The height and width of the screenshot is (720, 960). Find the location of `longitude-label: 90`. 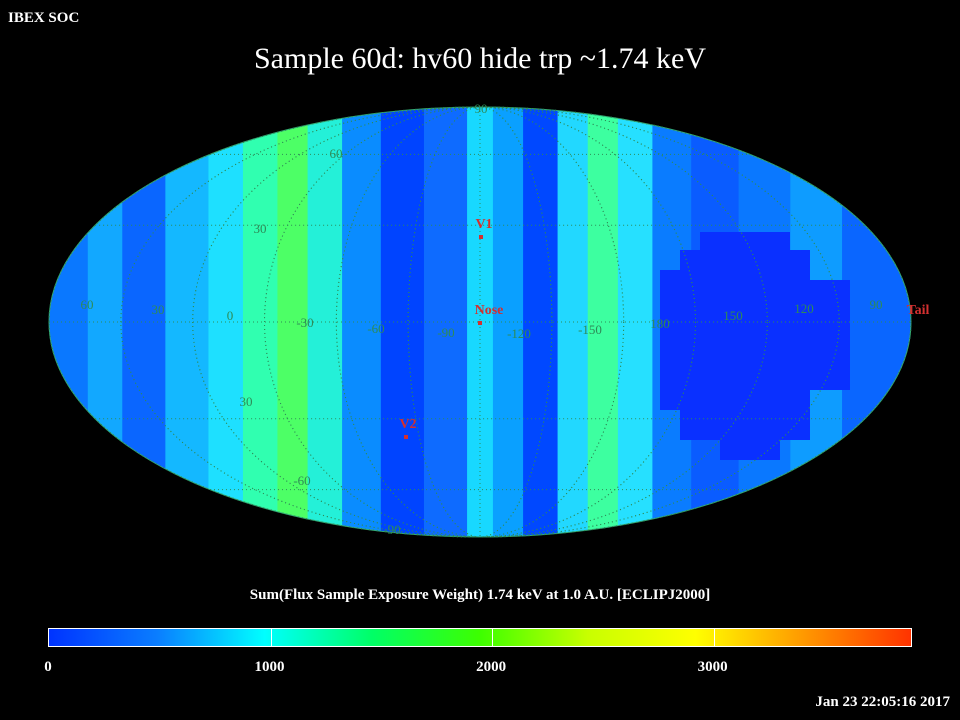

longitude-label: 90 is located at coordinates (876, 304).